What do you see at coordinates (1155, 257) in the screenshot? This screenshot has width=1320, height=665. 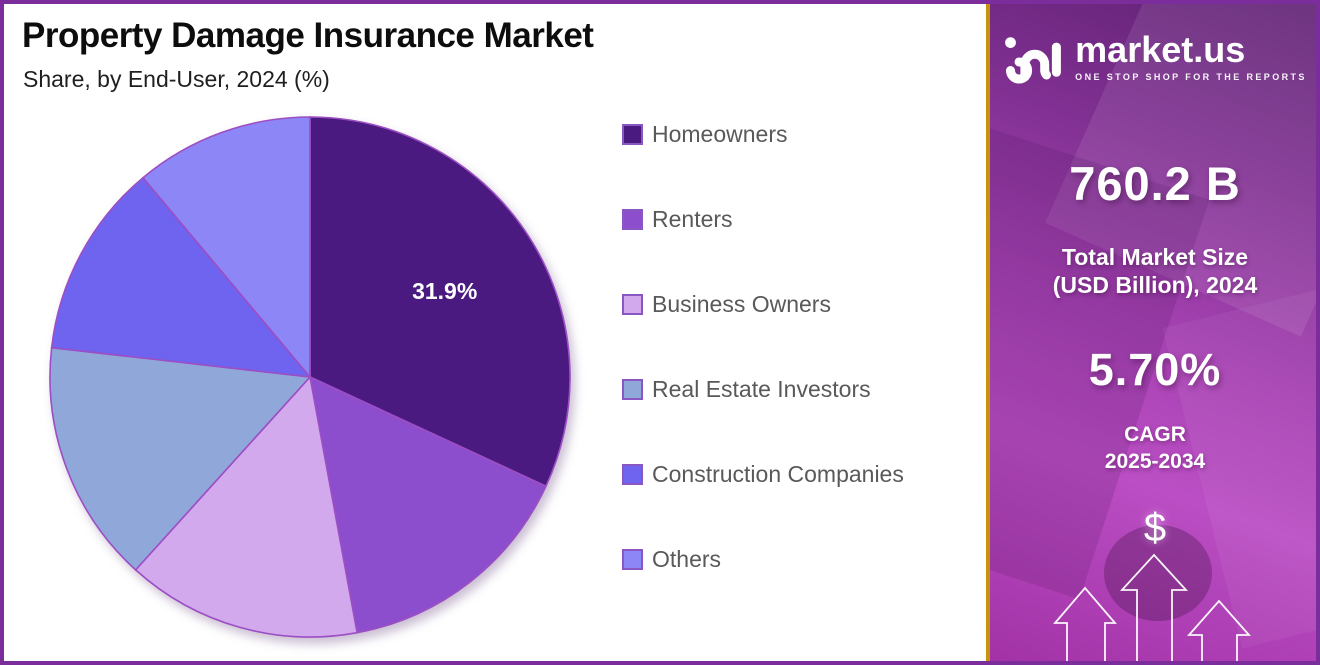 I see `market-size-label-line1: Total Market Size` at bounding box center [1155, 257].